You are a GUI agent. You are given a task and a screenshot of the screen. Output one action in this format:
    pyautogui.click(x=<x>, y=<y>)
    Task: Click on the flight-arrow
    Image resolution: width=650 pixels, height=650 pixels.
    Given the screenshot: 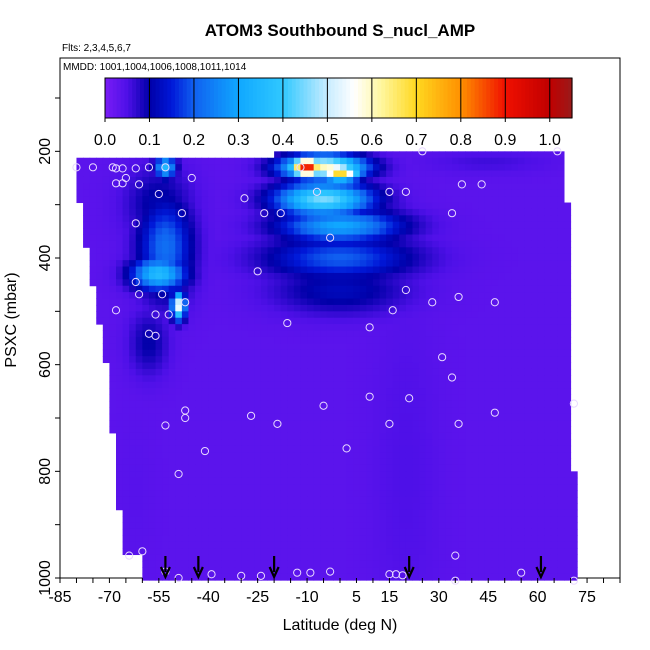 What is the action you would take?
    pyautogui.click(x=541, y=568)
    